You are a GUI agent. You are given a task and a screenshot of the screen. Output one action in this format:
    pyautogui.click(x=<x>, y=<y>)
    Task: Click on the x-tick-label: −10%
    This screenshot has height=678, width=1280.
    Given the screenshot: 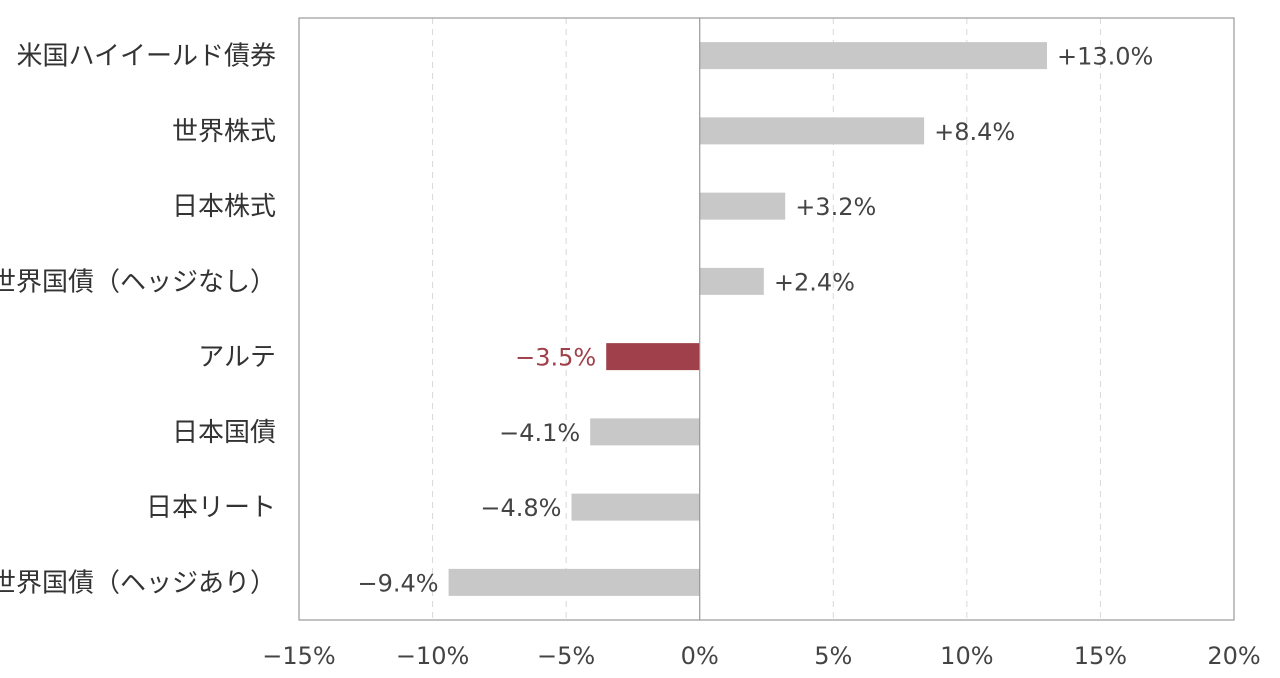 What is the action you would take?
    pyautogui.click(x=432, y=656)
    